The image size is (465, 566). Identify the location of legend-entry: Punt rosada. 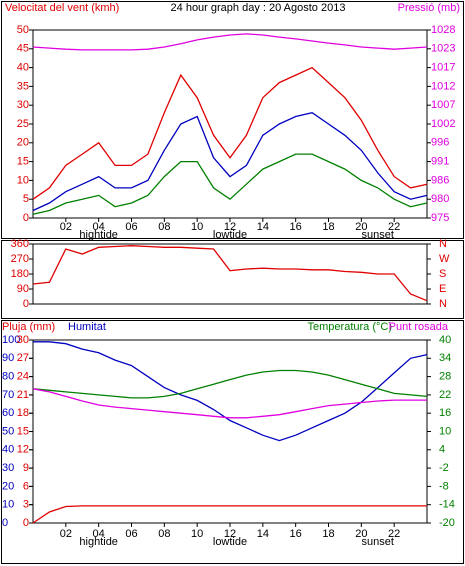
(419, 327).